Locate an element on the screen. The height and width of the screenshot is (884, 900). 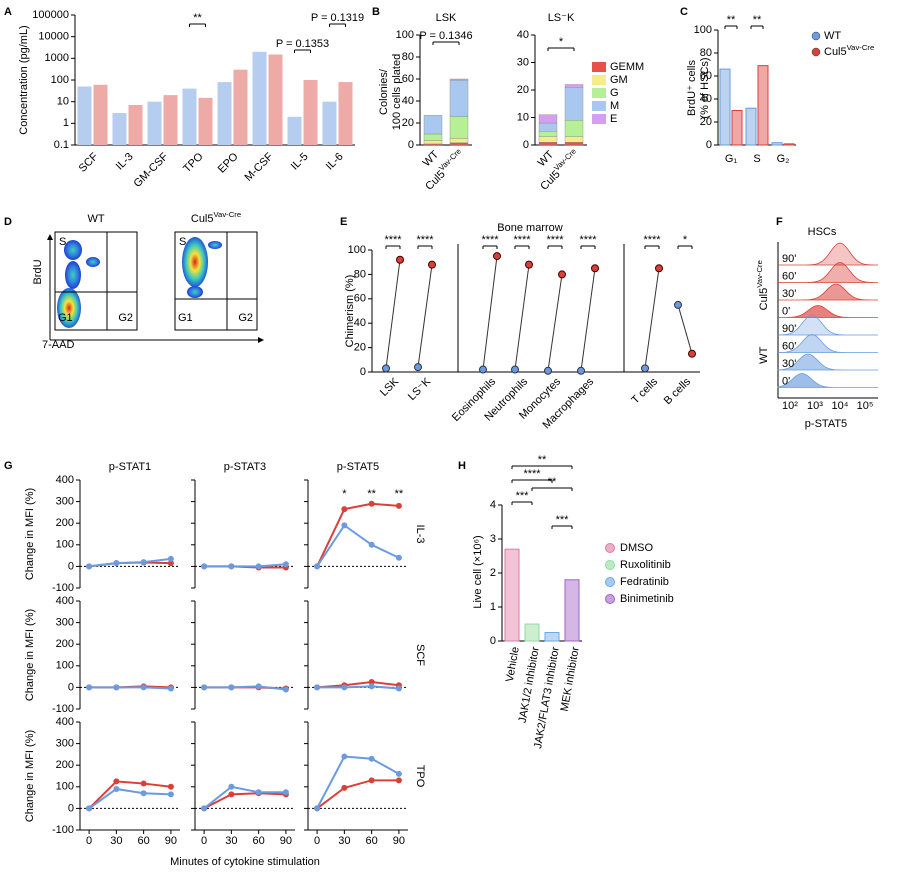
text-part: Cul5 is located at coordinates (550, 180).